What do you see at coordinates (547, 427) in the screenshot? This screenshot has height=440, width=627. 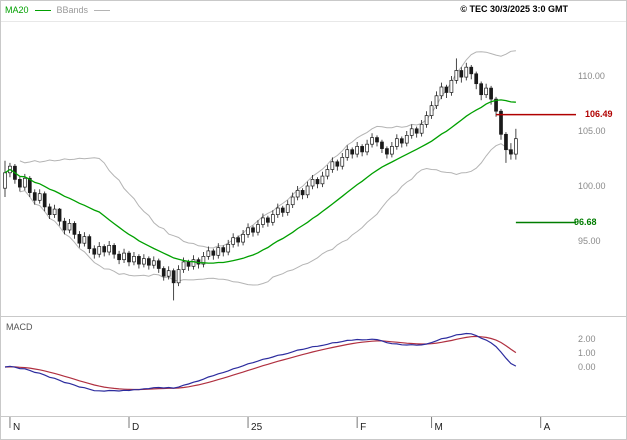 I see `time-axis-label: A` at bounding box center [547, 427].